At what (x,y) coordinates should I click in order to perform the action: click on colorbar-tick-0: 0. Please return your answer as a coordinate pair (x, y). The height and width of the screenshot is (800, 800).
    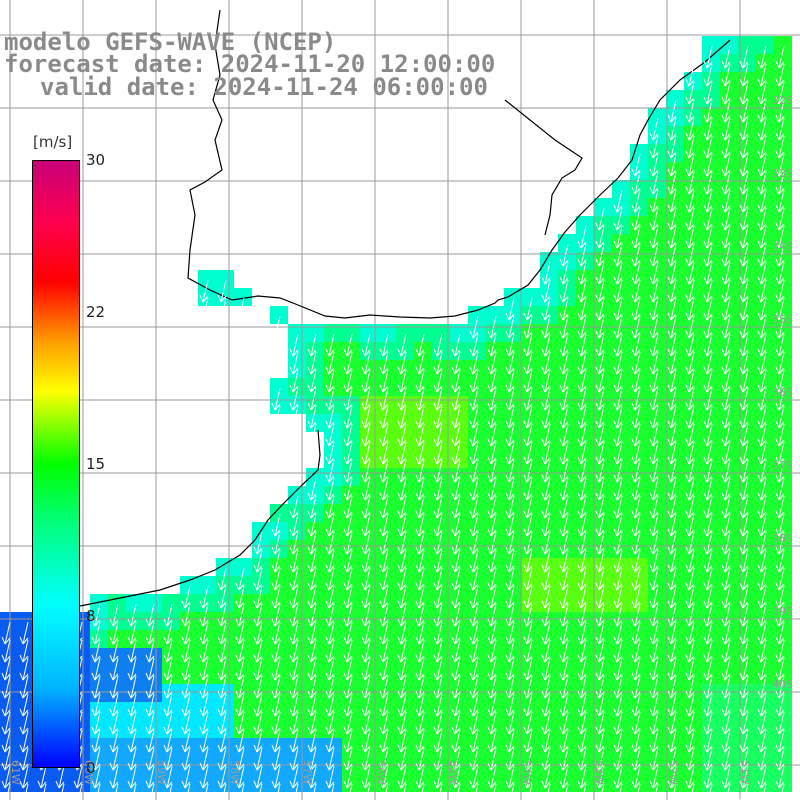
    Looking at the image, I should click on (91, 768).